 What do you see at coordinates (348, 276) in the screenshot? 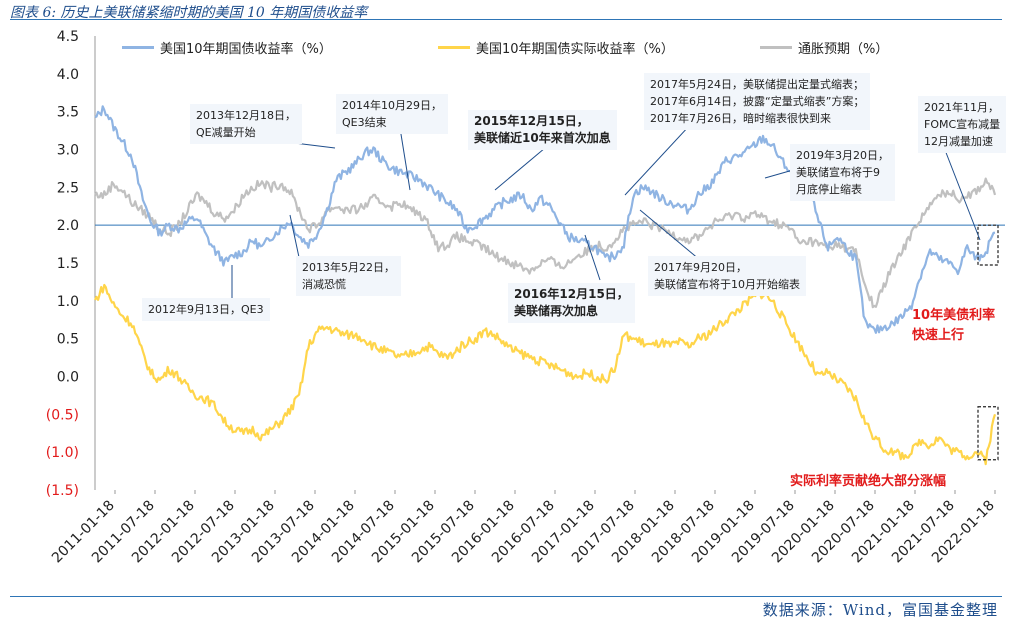
I see `annotation-2013-05-taper-tantrum: 2013年5月22日， 消减恐慌` at bounding box center [348, 276].